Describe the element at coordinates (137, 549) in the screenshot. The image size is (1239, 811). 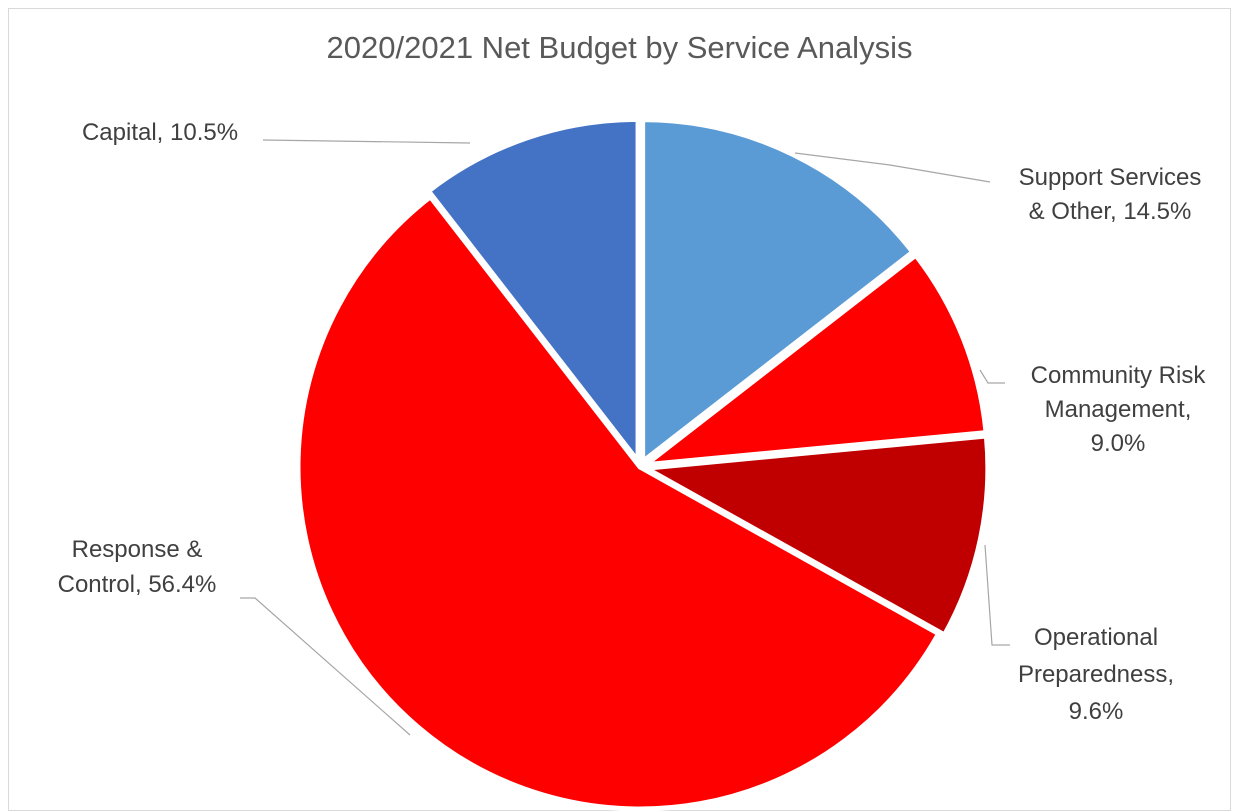
I see `slice-label-line: Response &` at that location.